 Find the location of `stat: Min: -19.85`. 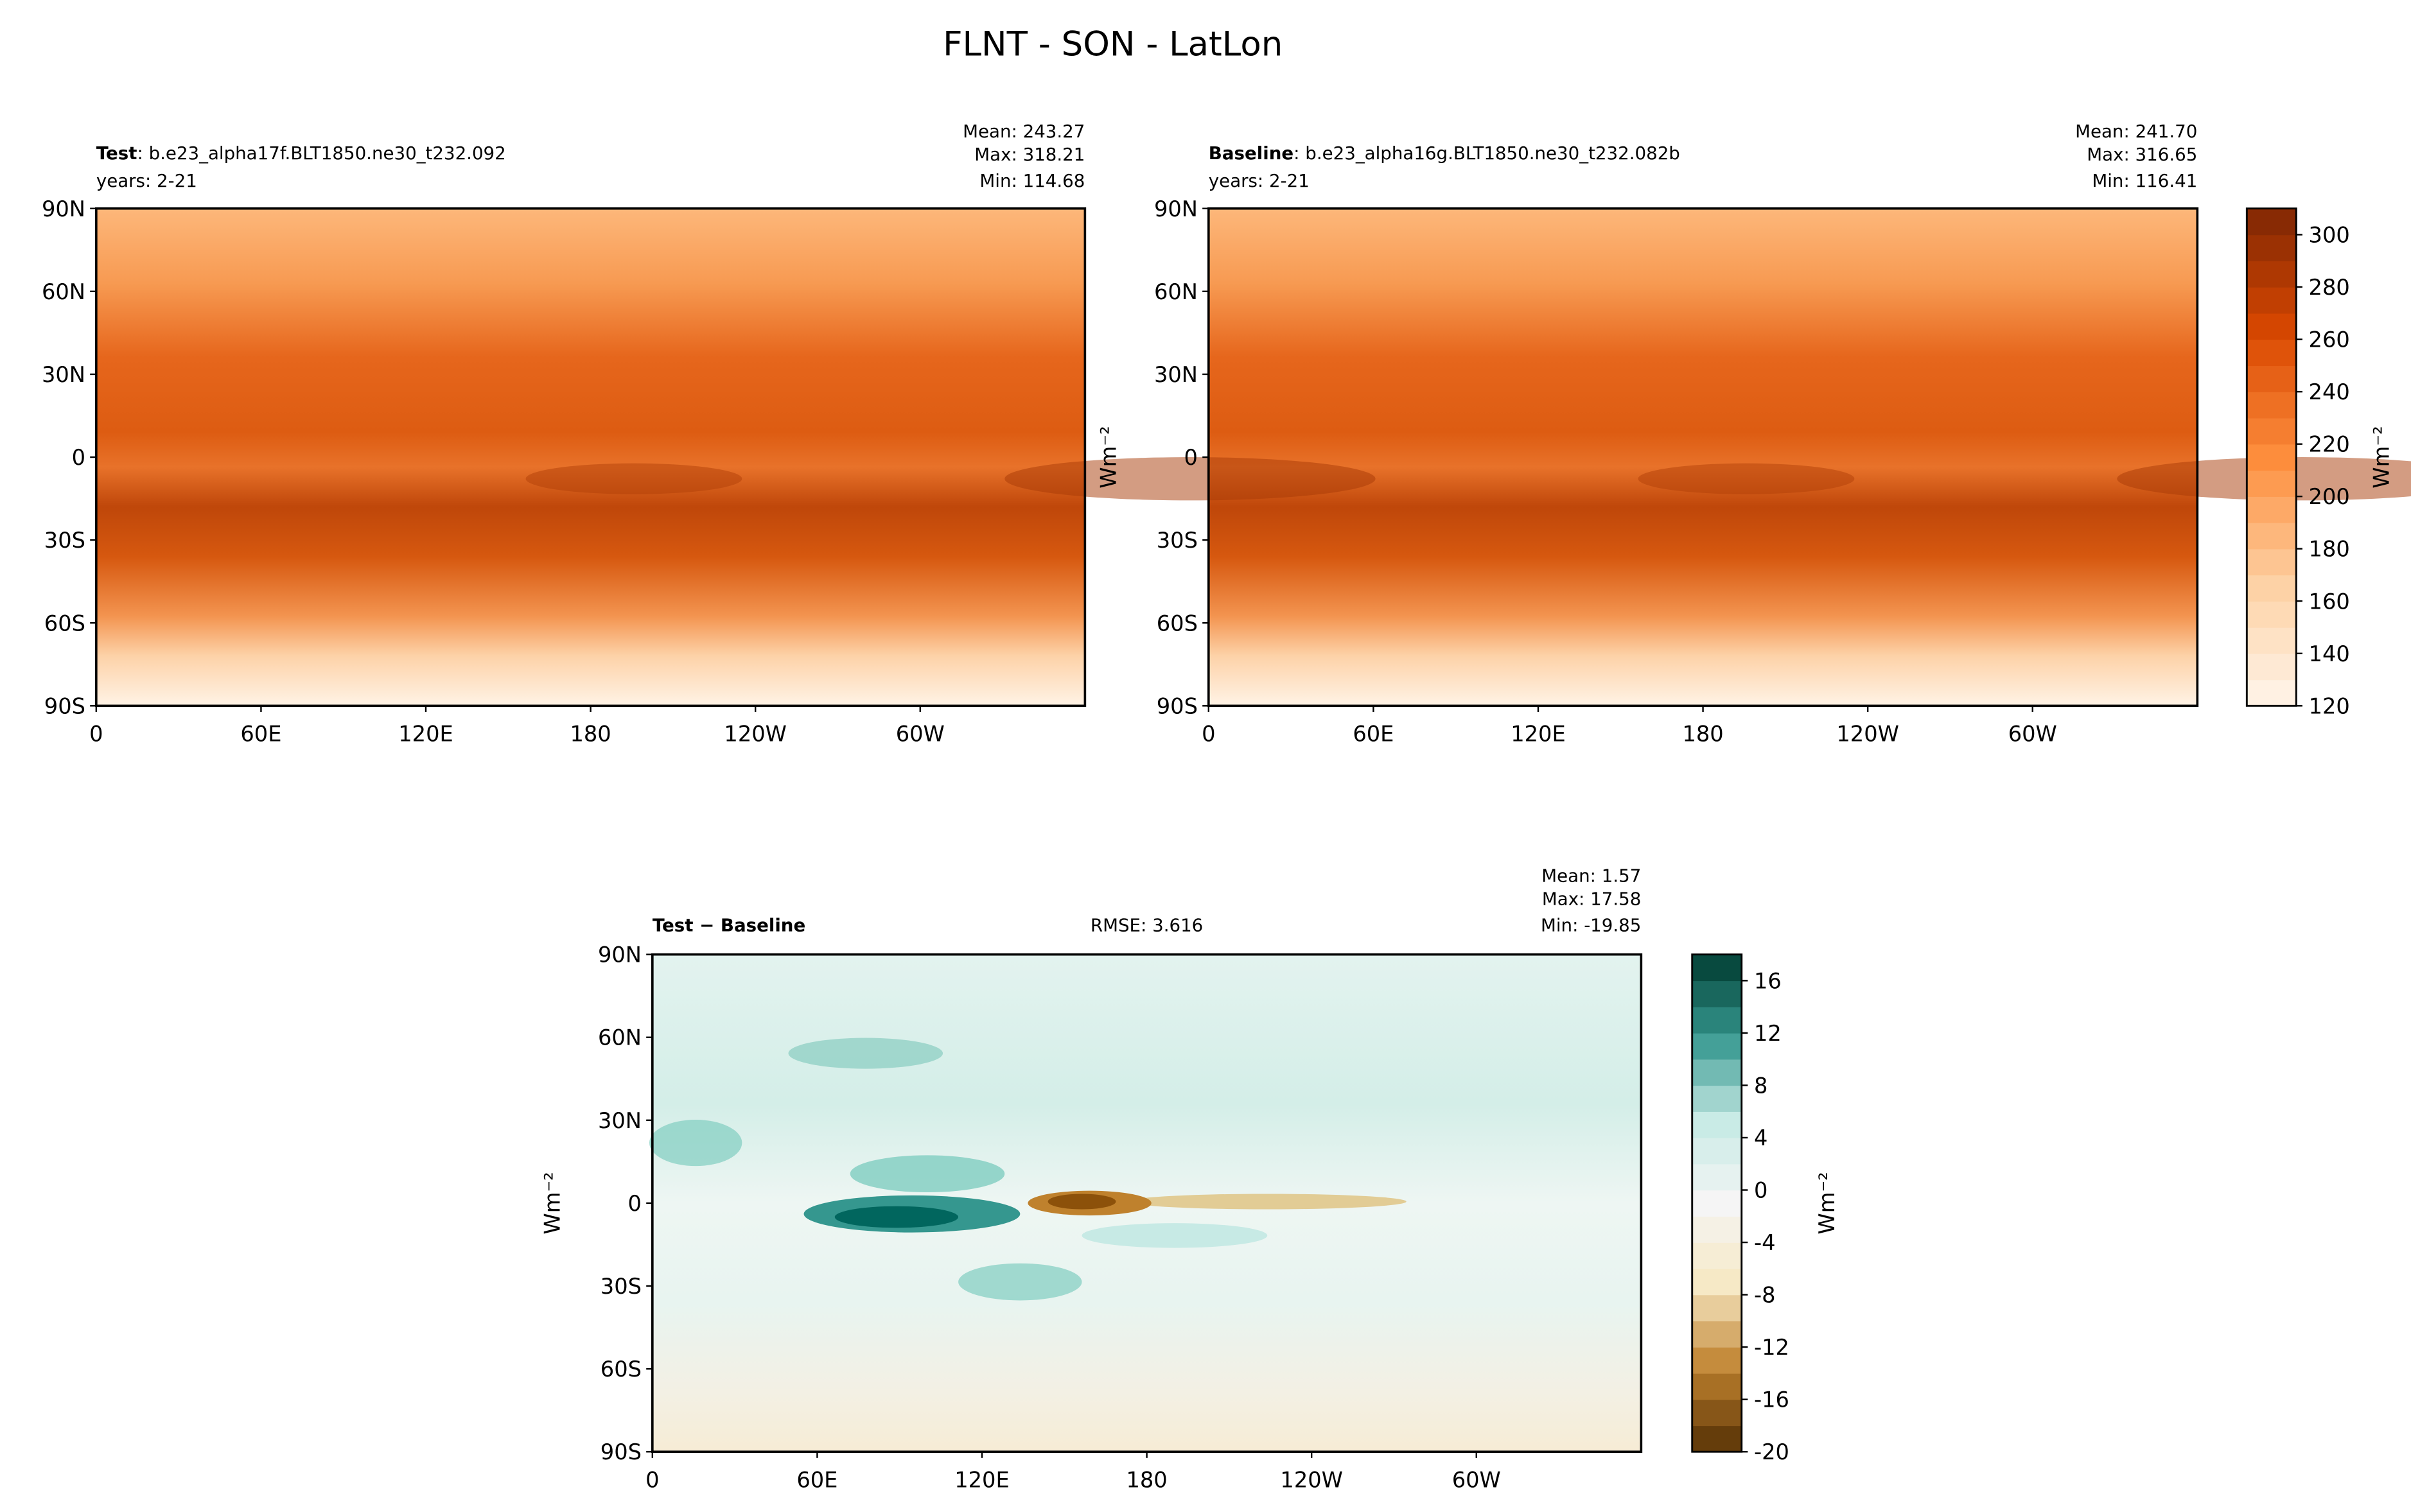

stat: Min: -19.85 is located at coordinates (1591, 925).